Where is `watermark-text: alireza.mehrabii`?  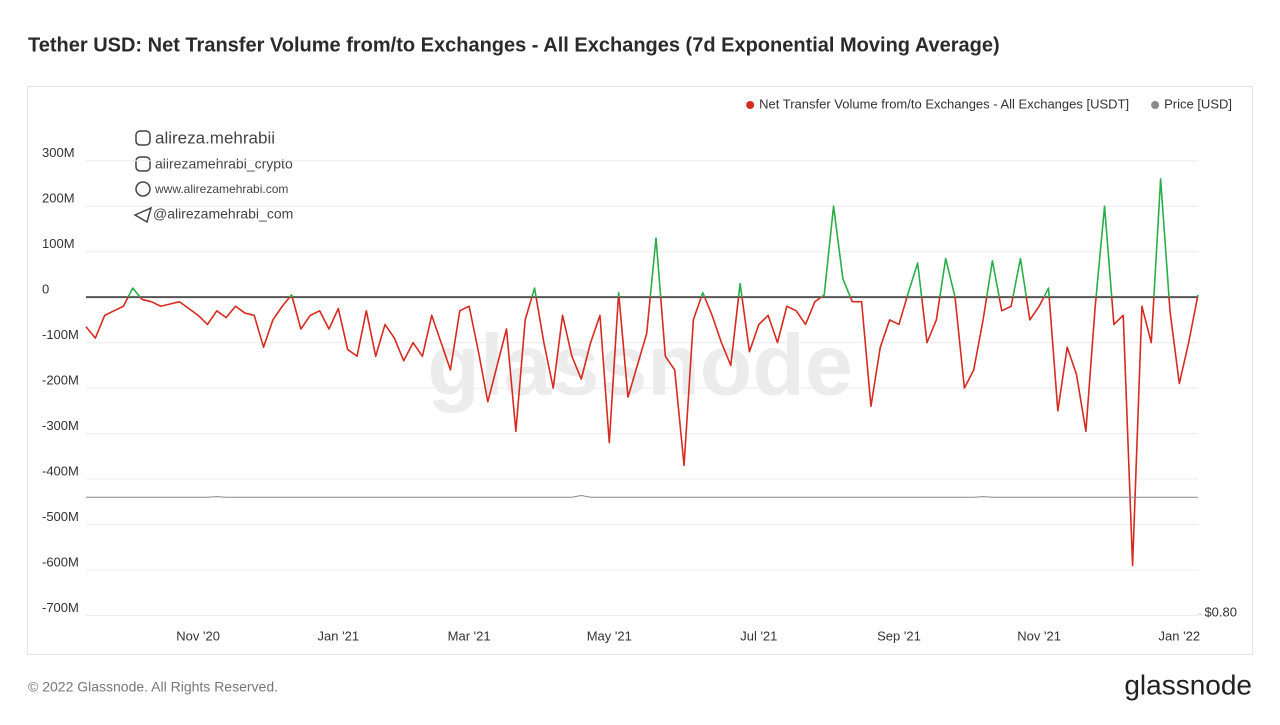 watermark-text: alireza.mehrabii is located at coordinates (215, 137).